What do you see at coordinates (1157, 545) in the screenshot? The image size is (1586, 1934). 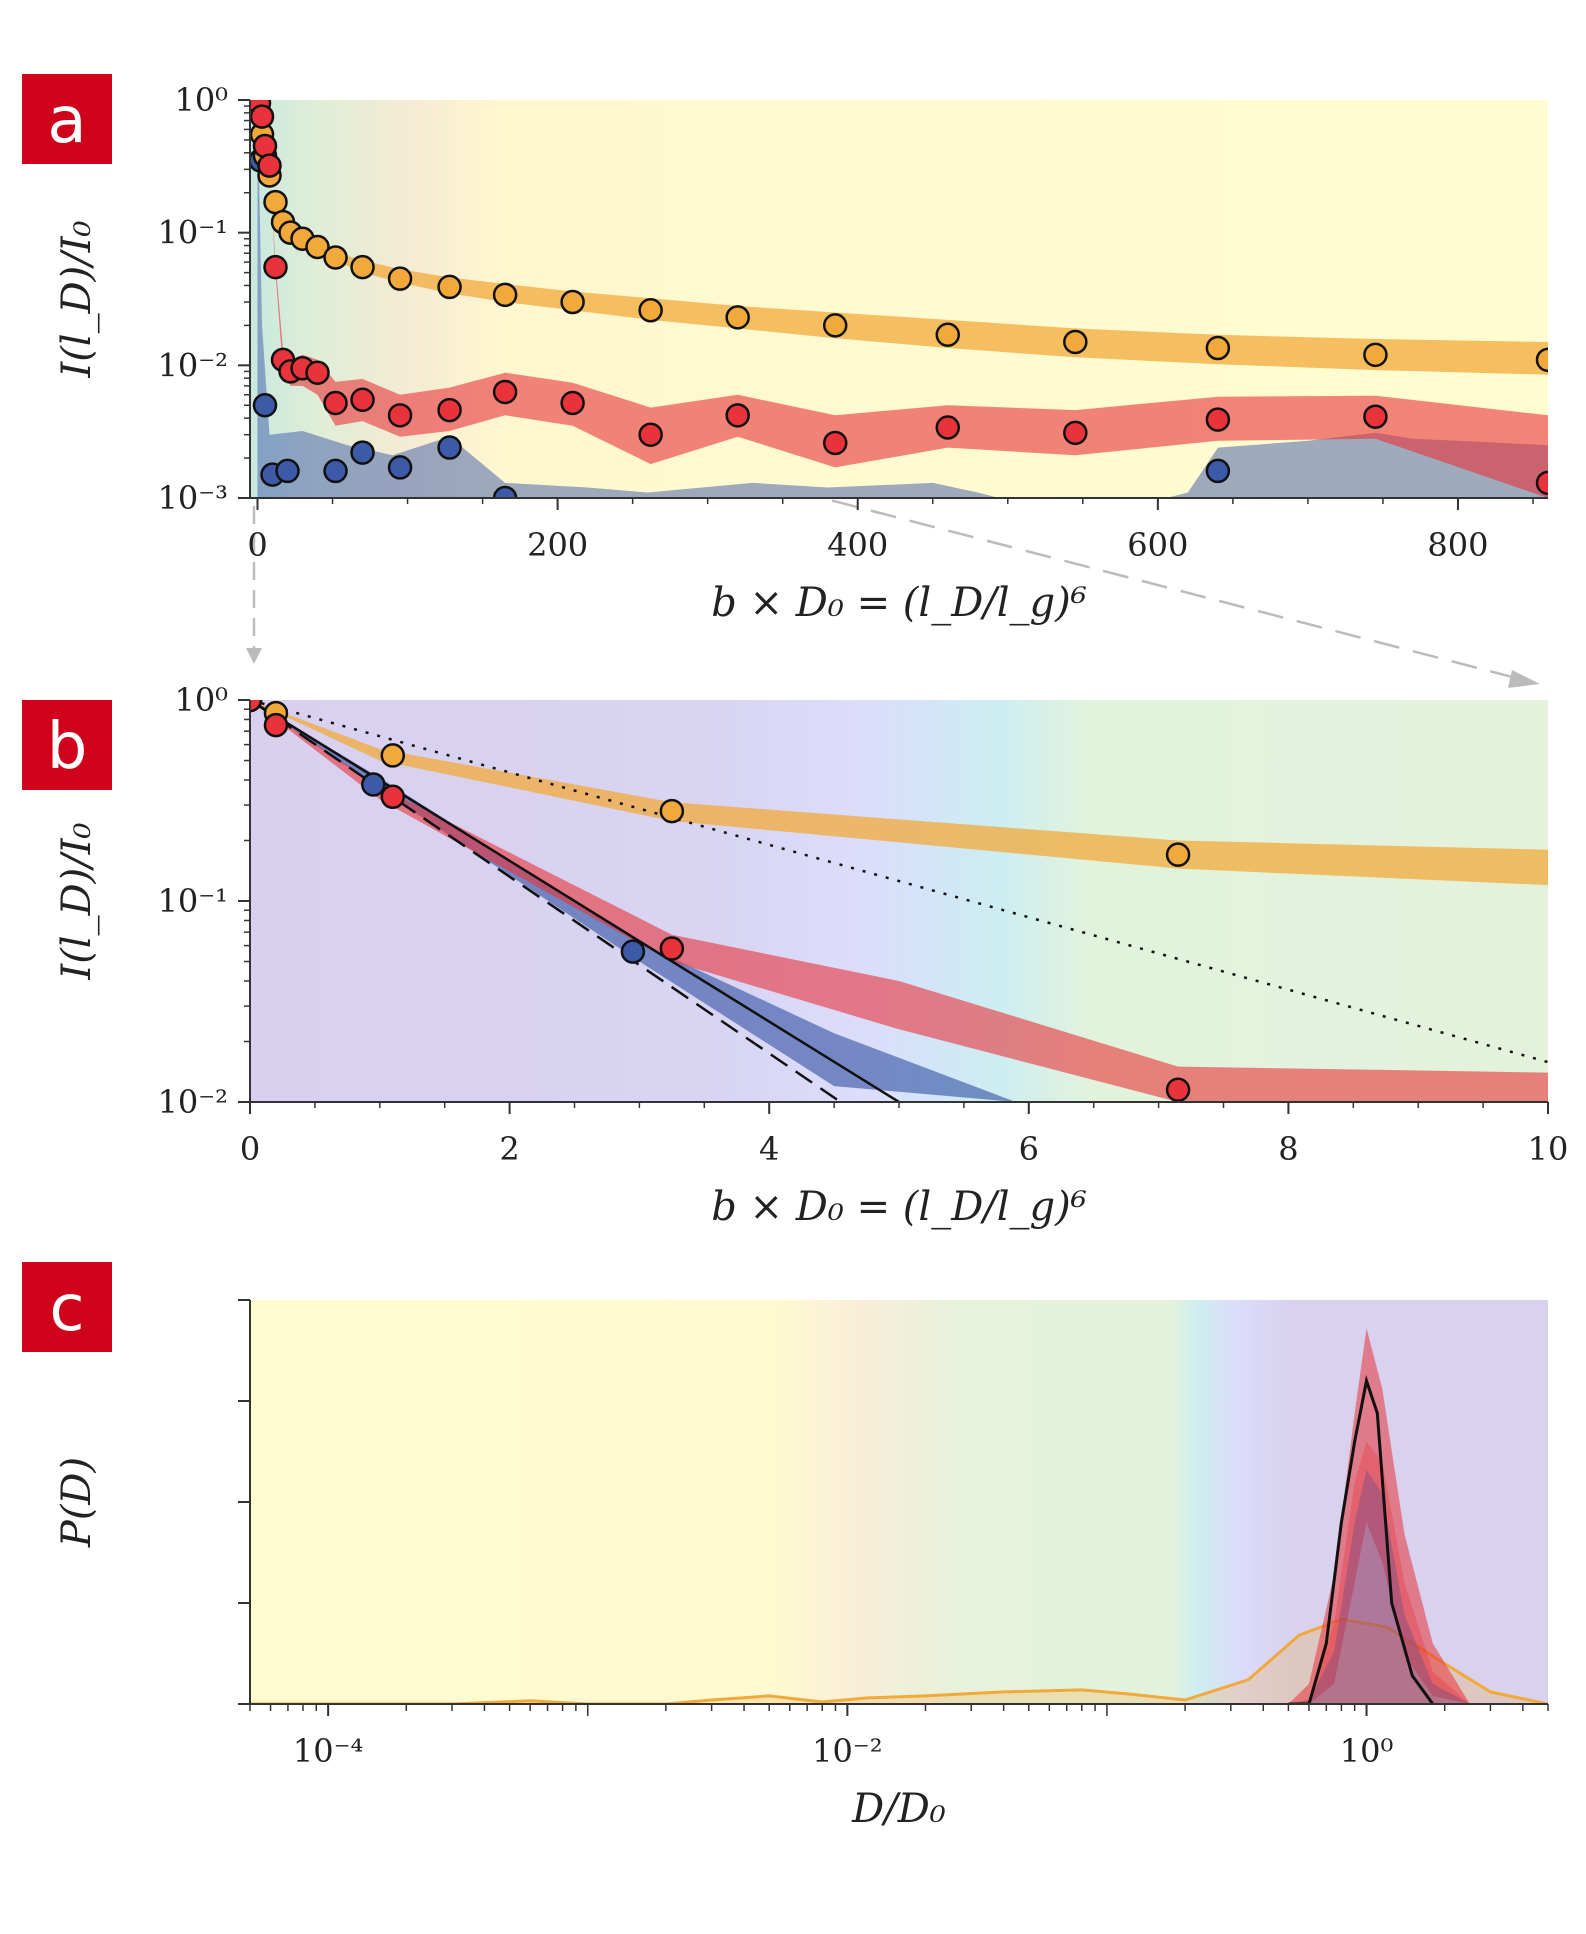 I see `x-tick-label-a: 600` at bounding box center [1157, 545].